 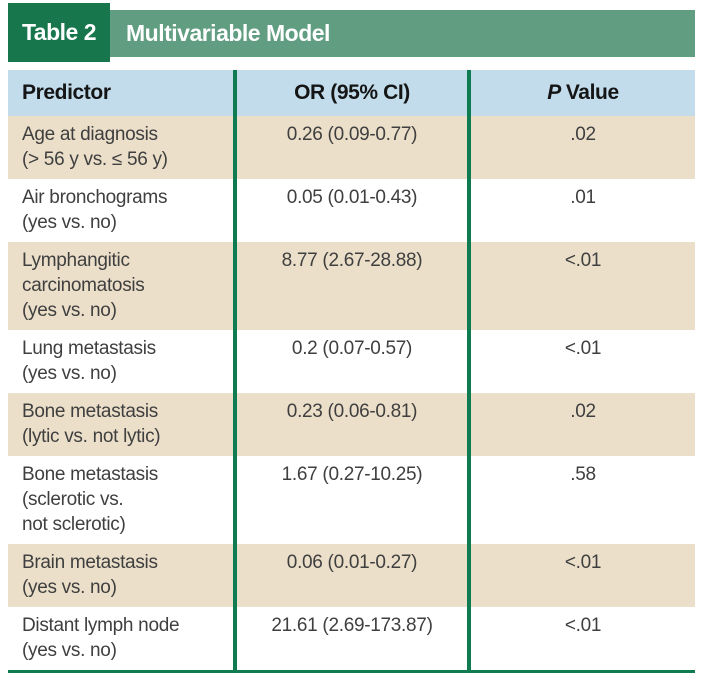 What do you see at coordinates (581, 500) in the screenshot?
I see `p-value-cell: .58` at bounding box center [581, 500].